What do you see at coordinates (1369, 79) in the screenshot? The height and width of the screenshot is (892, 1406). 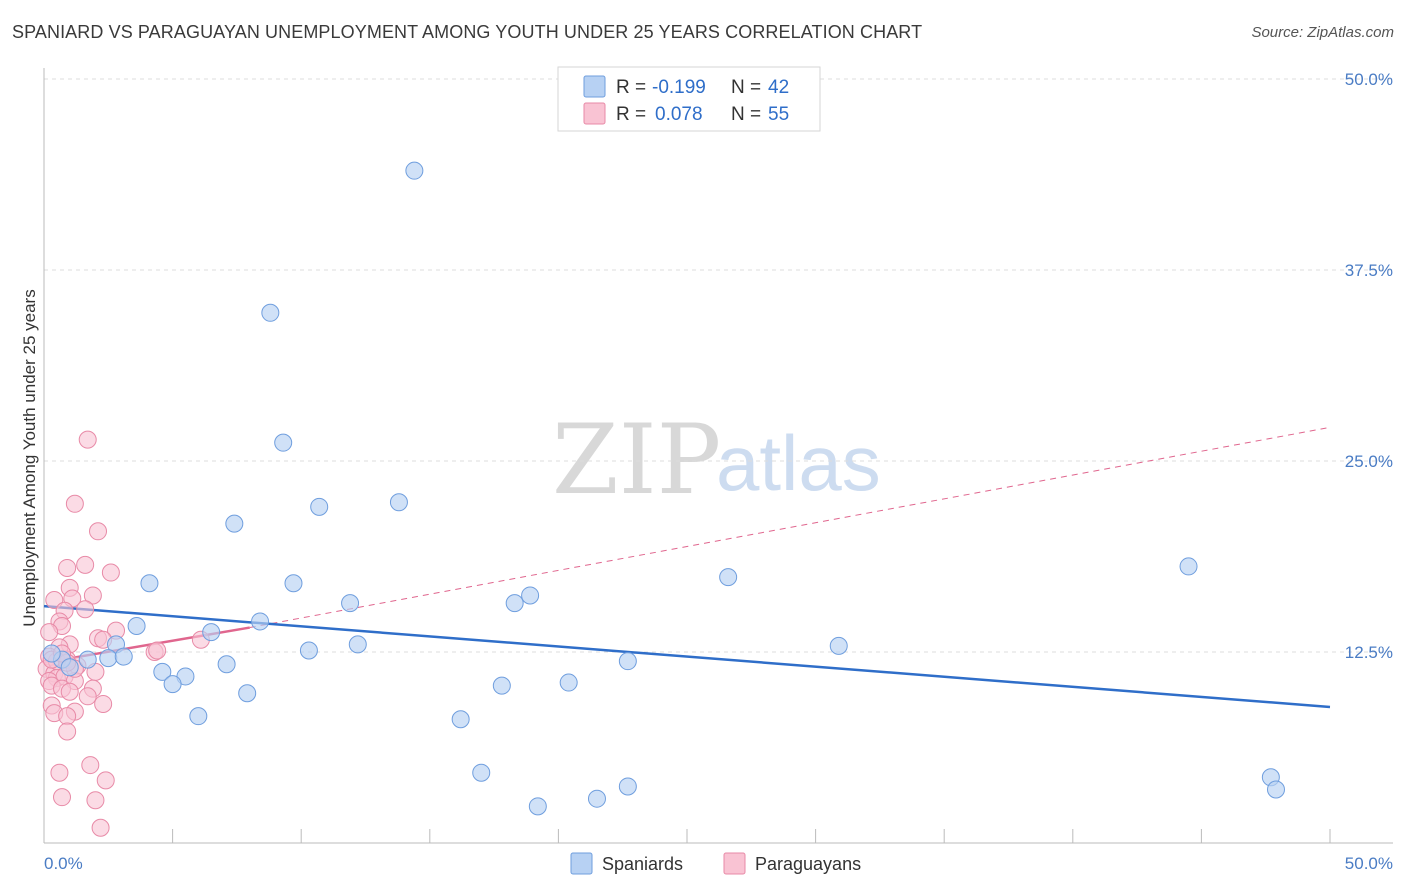 I see `y-tick-label: 50.0%` at bounding box center [1369, 79].